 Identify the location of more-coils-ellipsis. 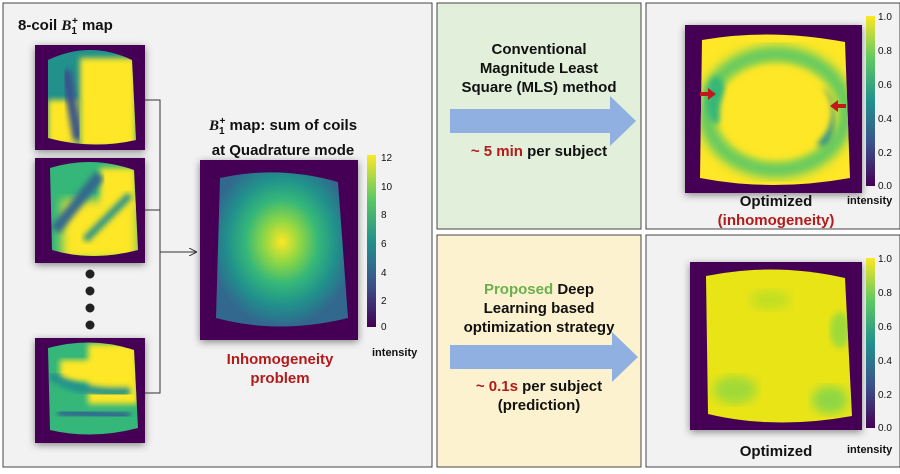
(90, 299).